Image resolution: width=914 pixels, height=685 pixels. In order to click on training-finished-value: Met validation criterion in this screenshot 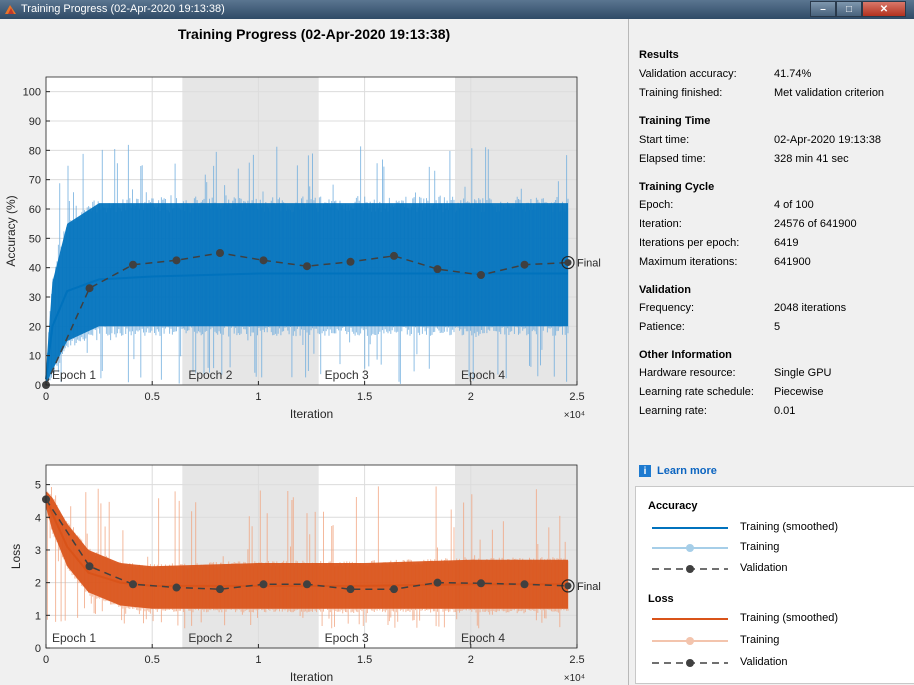, I will do `click(829, 93)`.